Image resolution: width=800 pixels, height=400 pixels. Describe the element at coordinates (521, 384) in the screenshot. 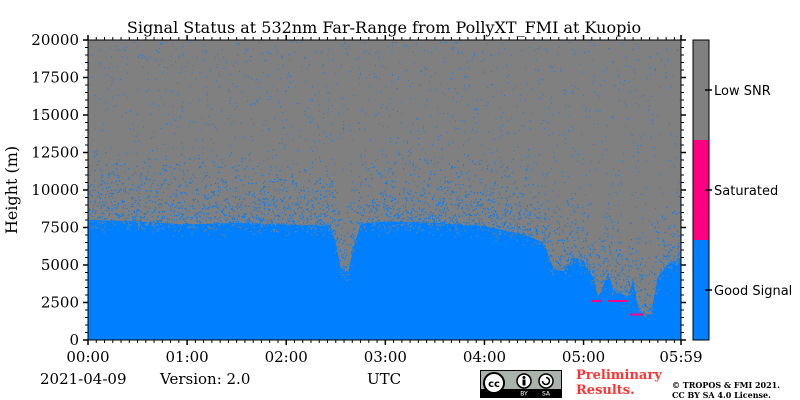

I see `cc-by-sa-license-icon: cc BY SA` at that location.